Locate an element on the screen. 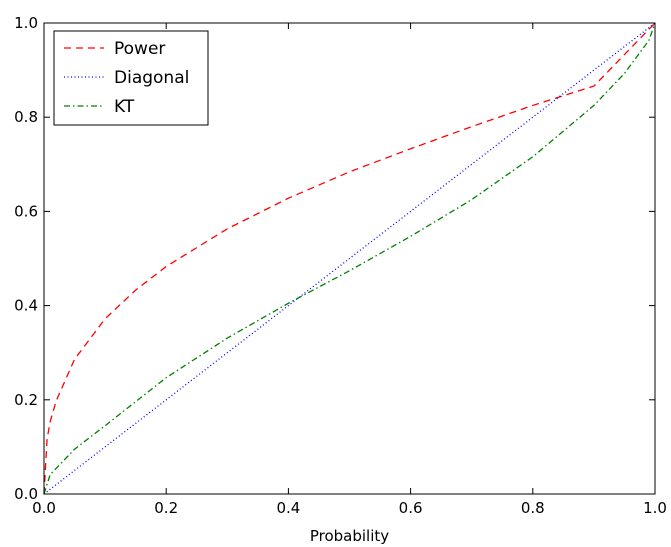  y-tick-label: 1.0 is located at coordinates (26, 23).